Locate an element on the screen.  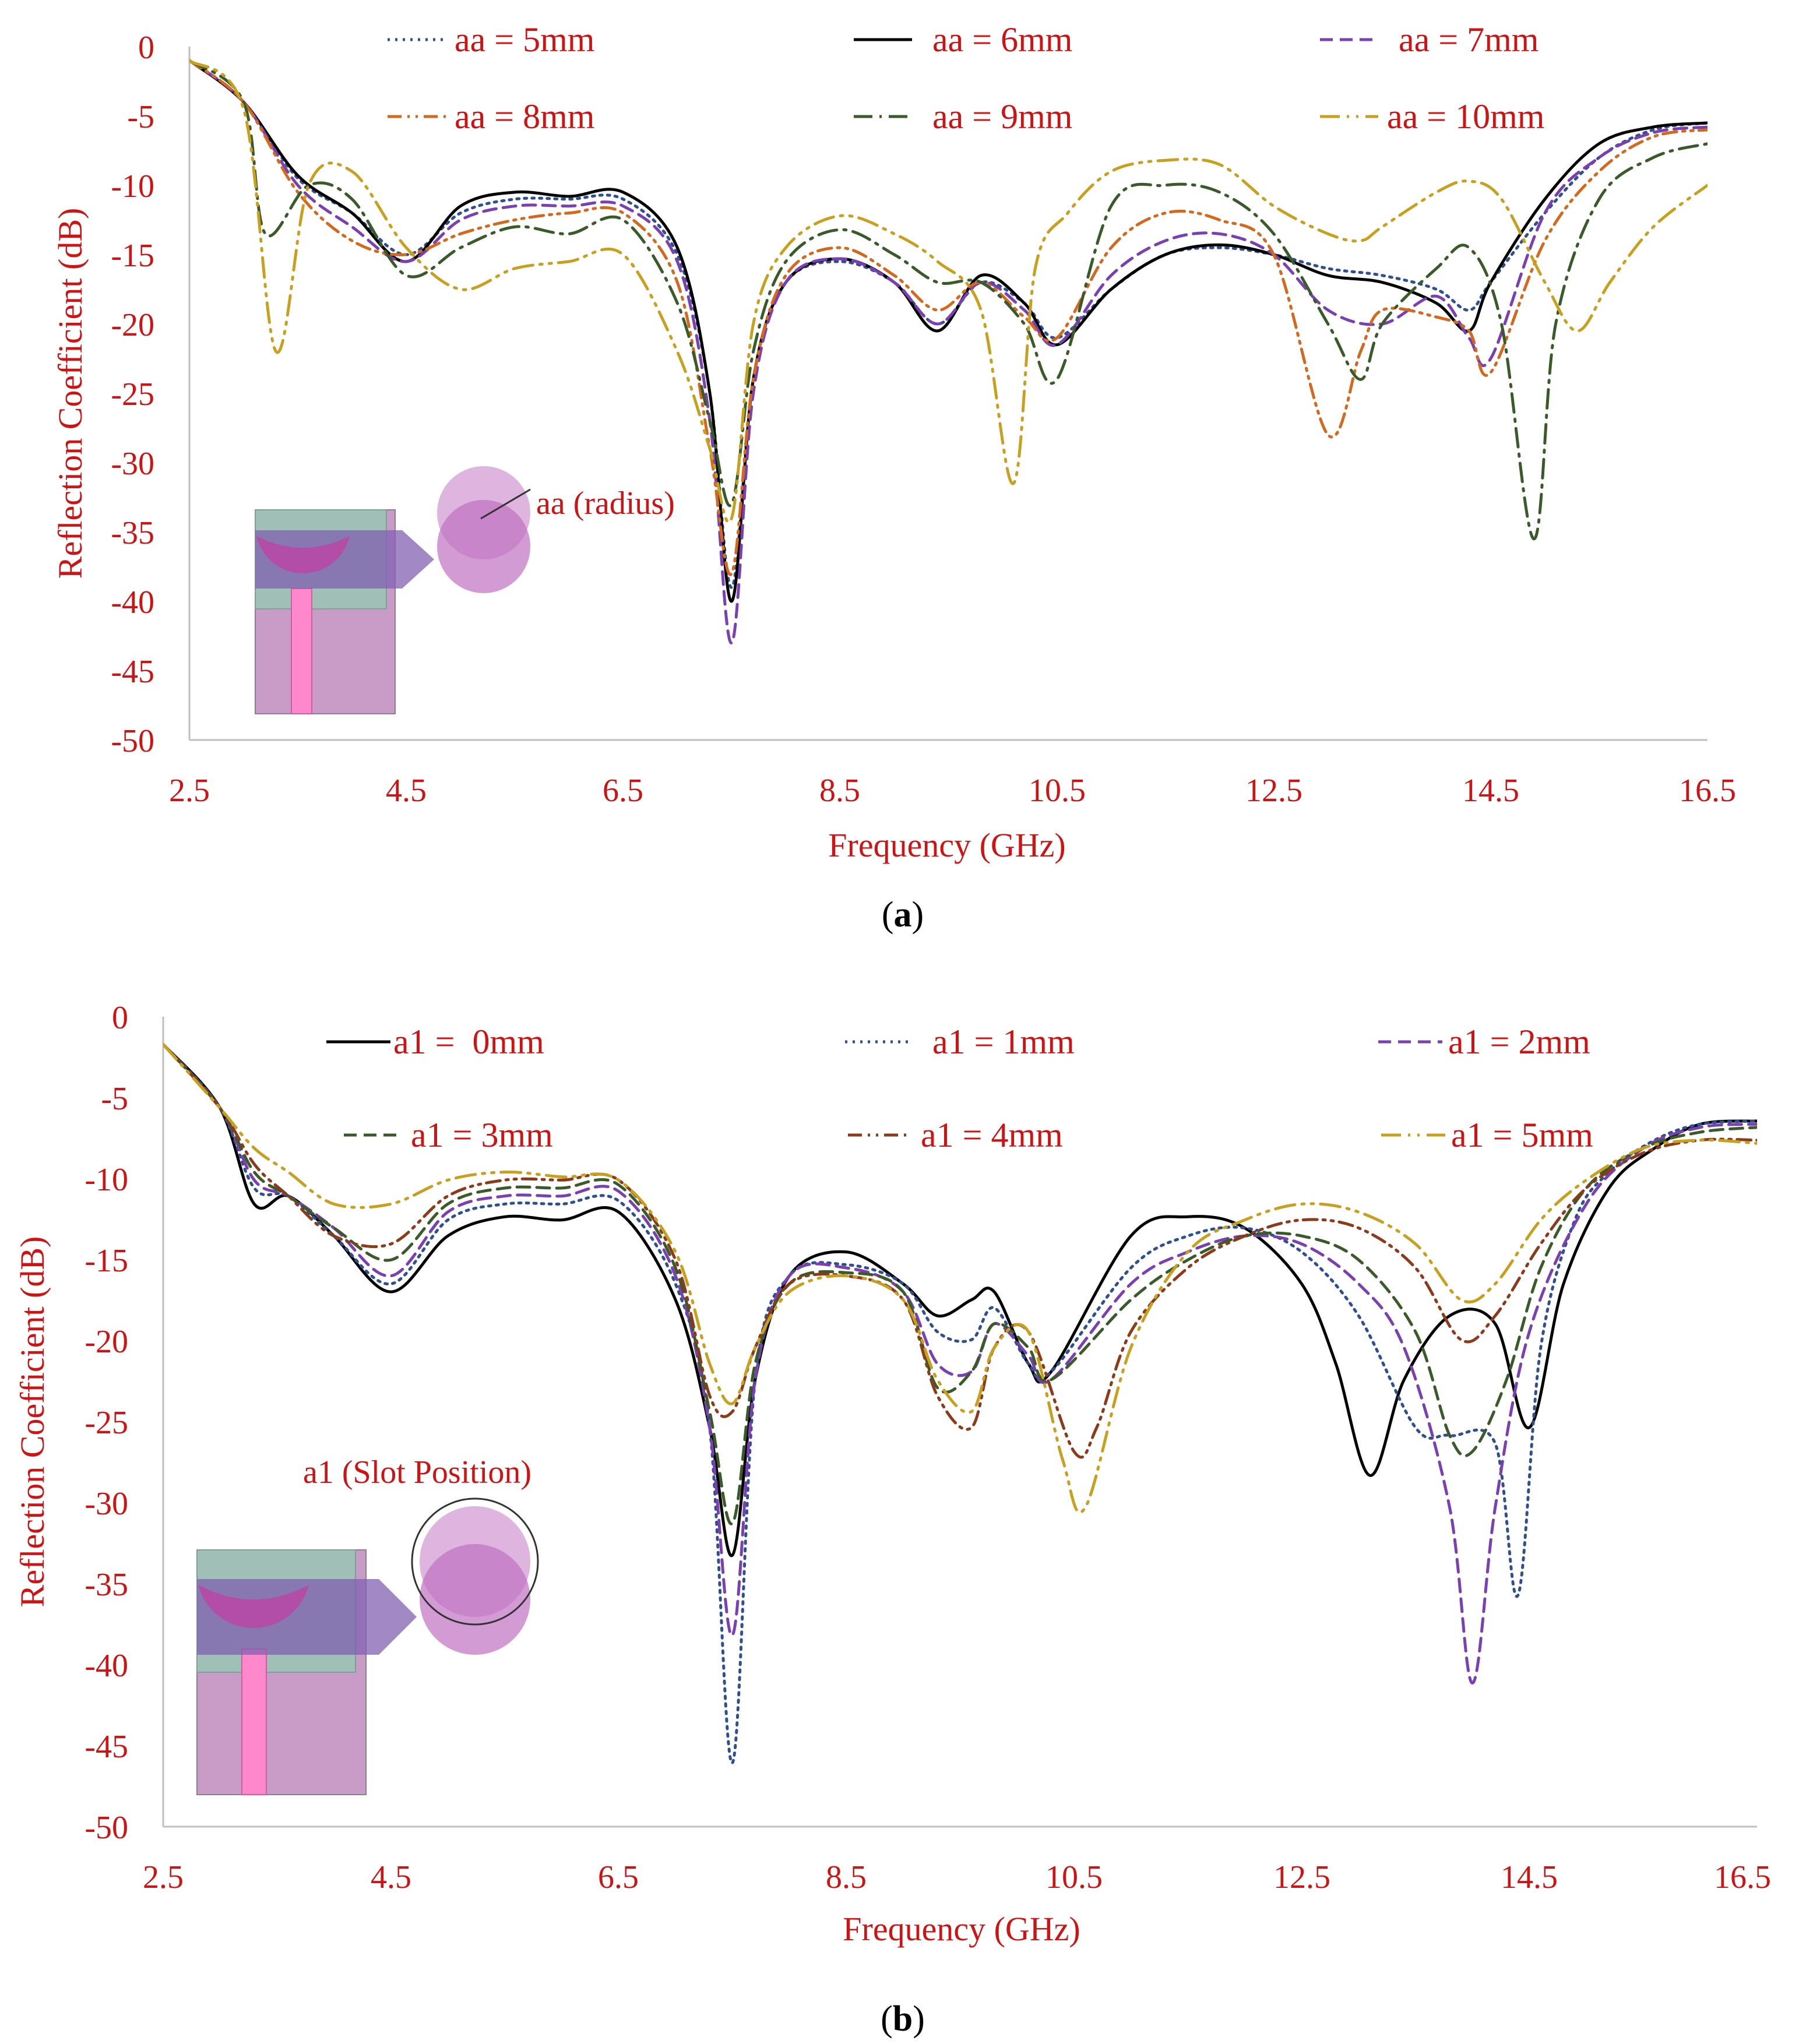
legend-a-item: aa = 9mm is located at coordinates (963, 116).